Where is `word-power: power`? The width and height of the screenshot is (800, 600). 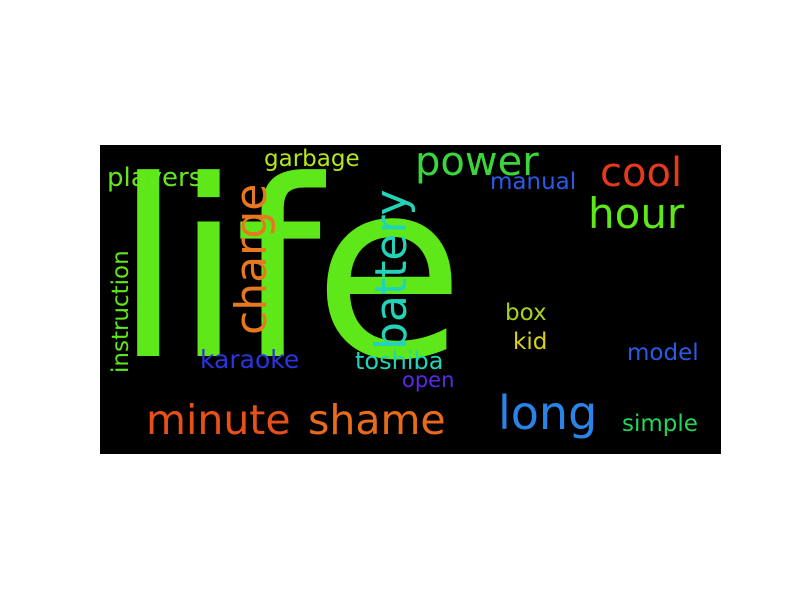 word-power: power is located at coordinates (477, 165).